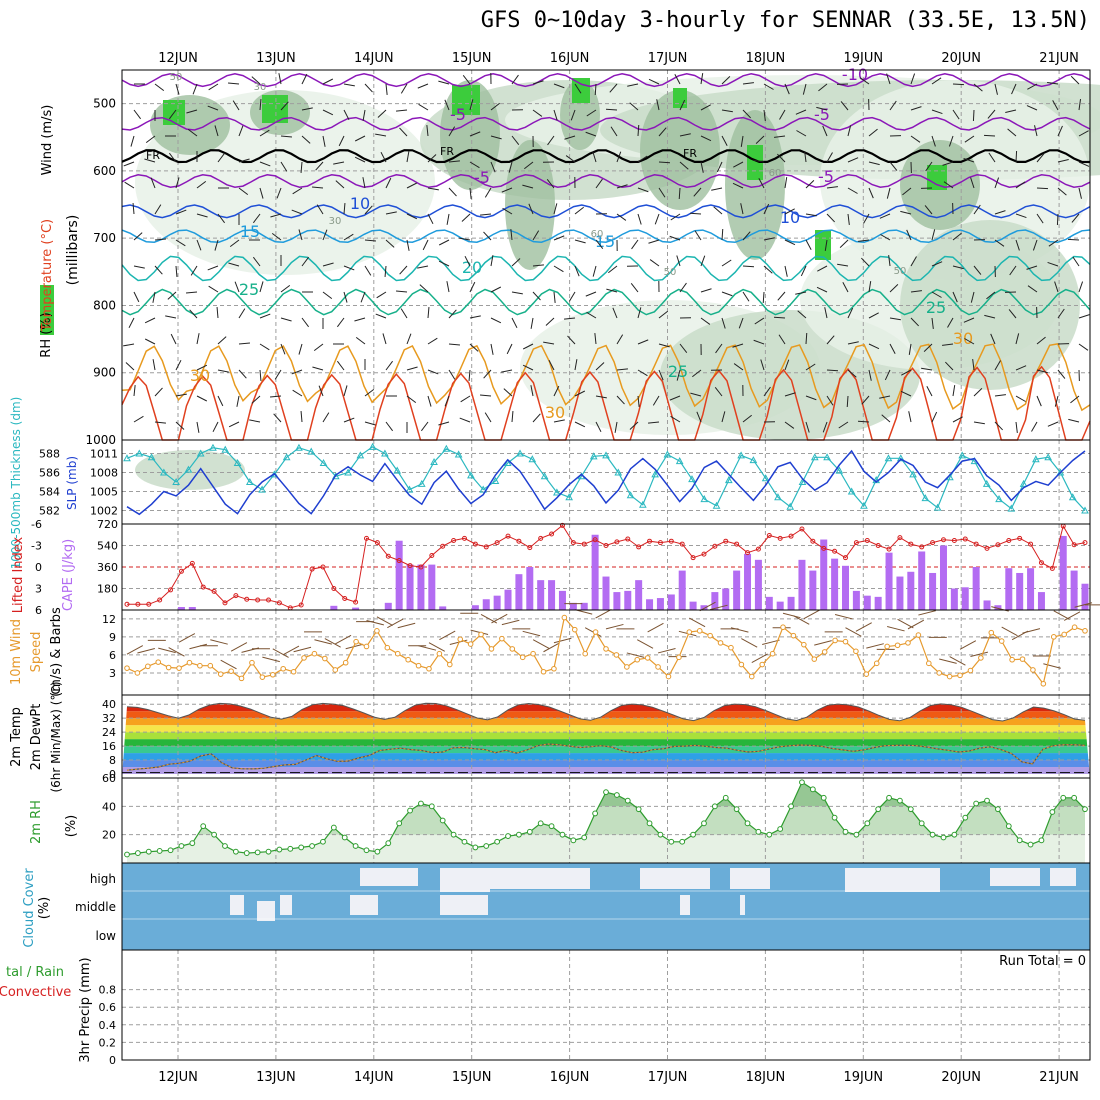 Image resolution: width=1100 pixels, height=1100 pixels. Describe the element at coordinates (72, 483) in the screenshot. I see `slp-axis-label: SLP (mb)` at that location.